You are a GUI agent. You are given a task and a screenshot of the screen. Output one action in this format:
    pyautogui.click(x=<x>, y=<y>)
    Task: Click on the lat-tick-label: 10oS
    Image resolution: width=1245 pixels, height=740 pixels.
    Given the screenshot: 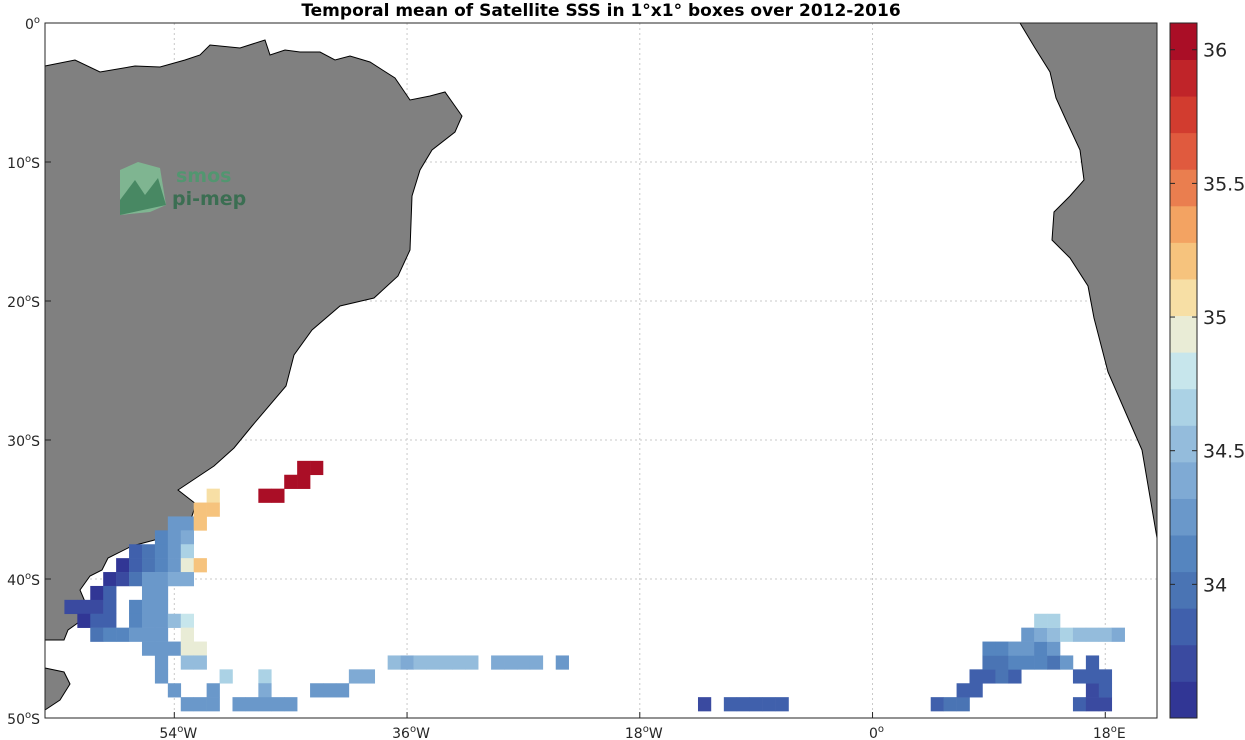 What is the action you would take?
    pyautogui.click(x=23, y=163)
    